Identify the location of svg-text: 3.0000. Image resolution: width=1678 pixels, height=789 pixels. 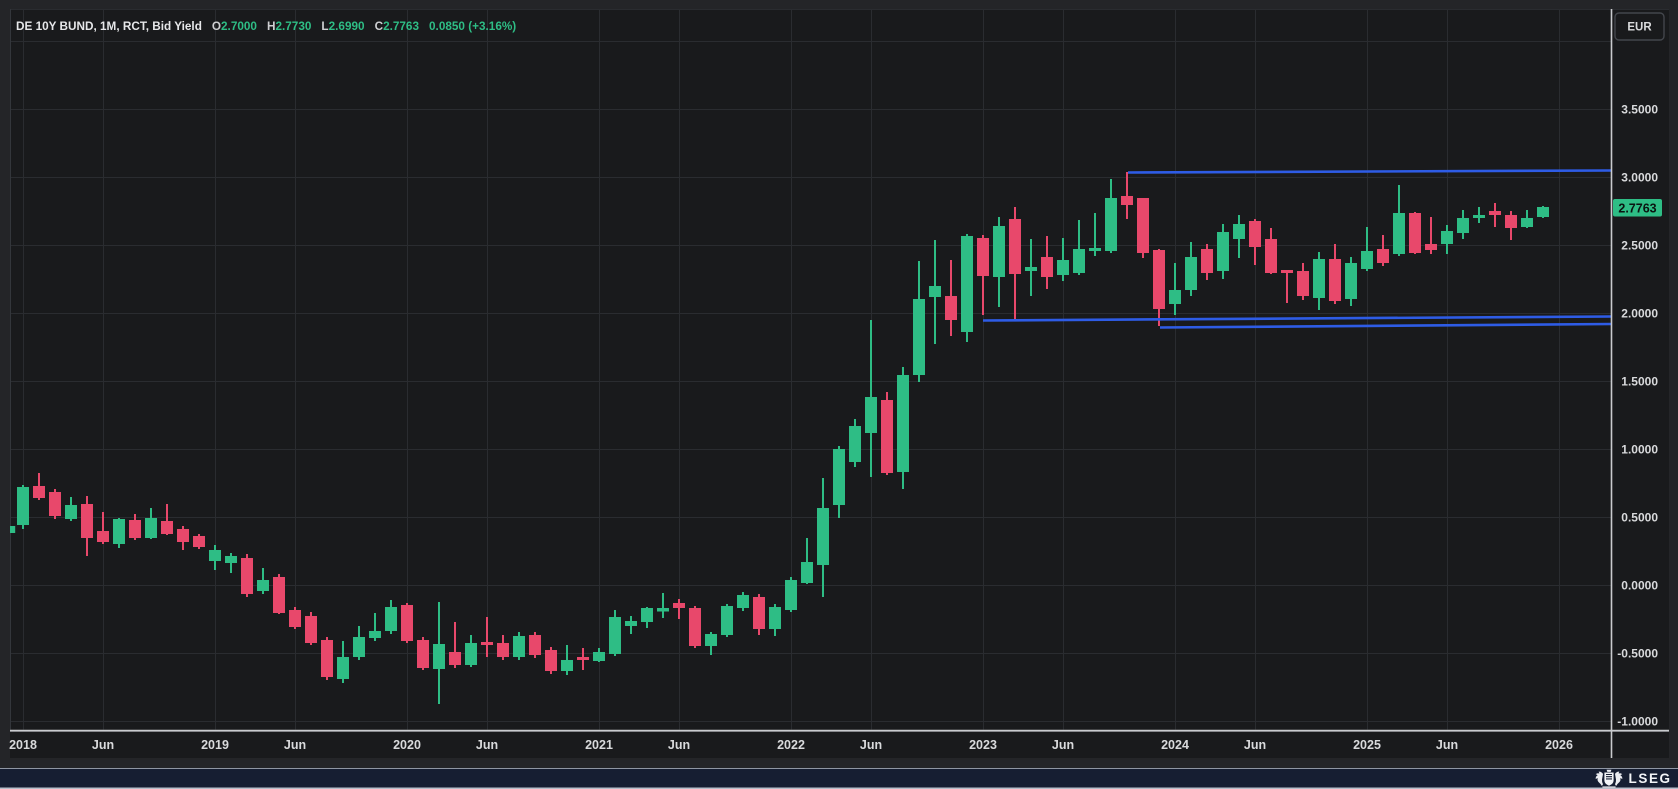
(1639, 178).